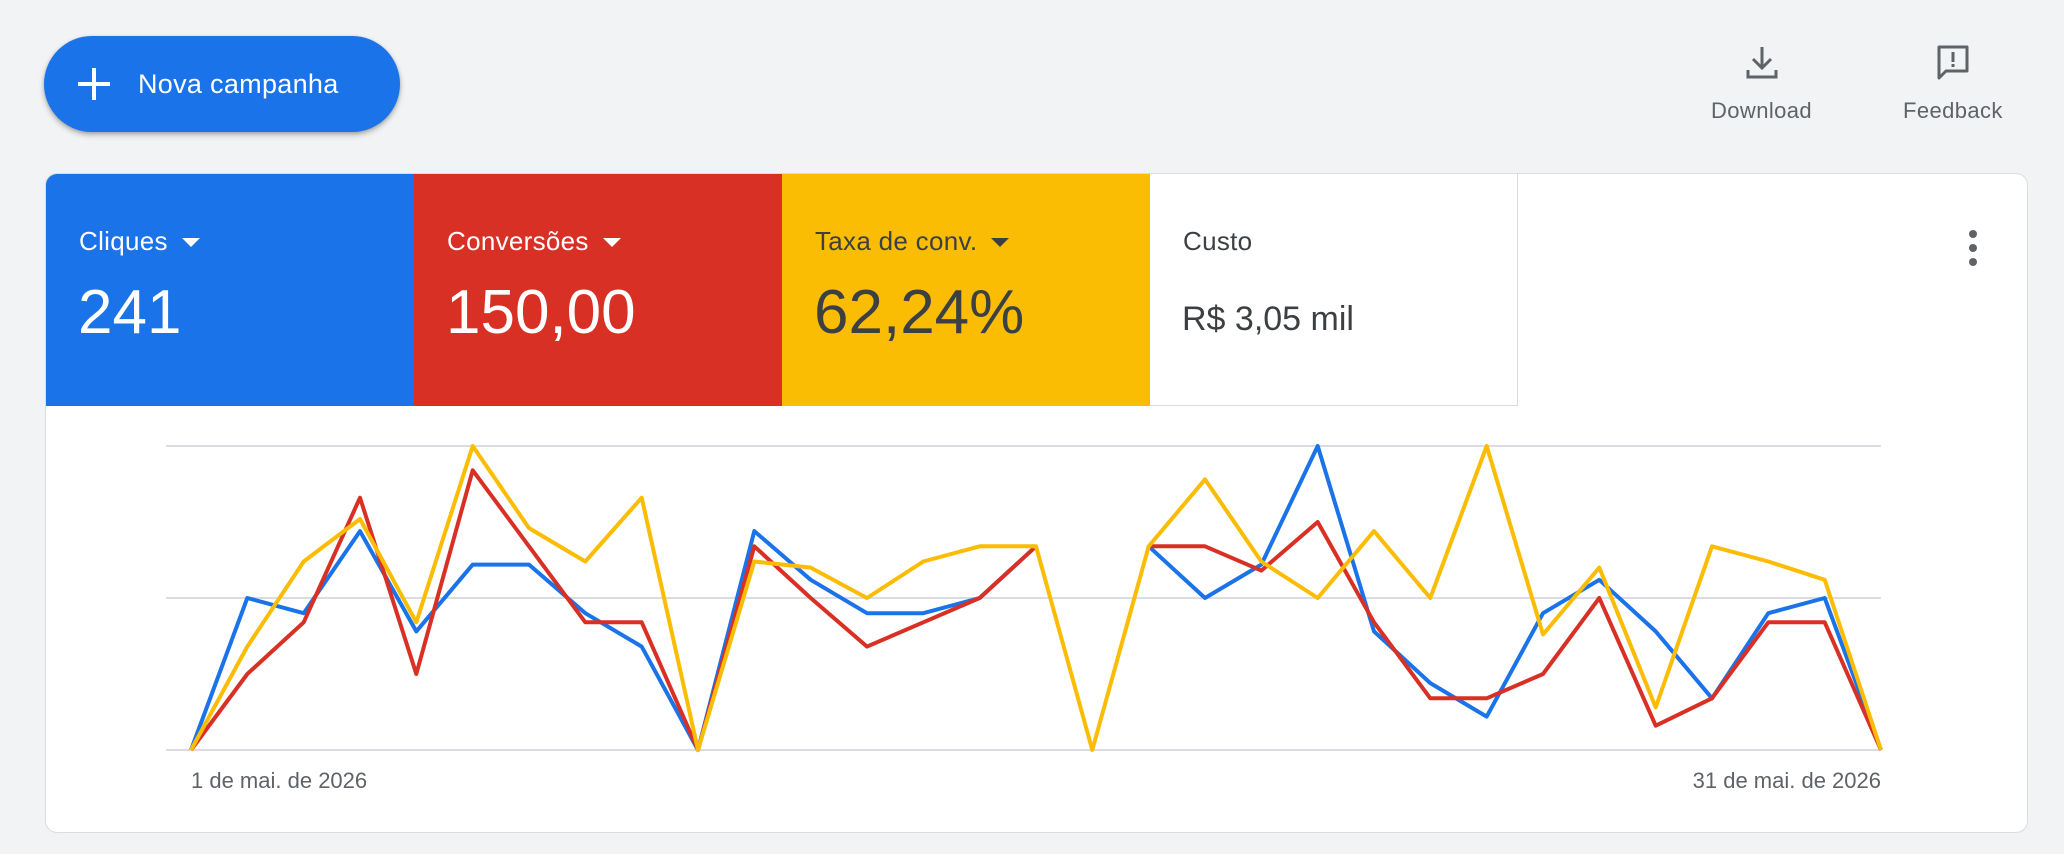  What do you see at coordinates (279, 780) in the screenshot?
I see `x-axis-start-label: 1 de mai. de 2026` at bounding box center [279, 780].